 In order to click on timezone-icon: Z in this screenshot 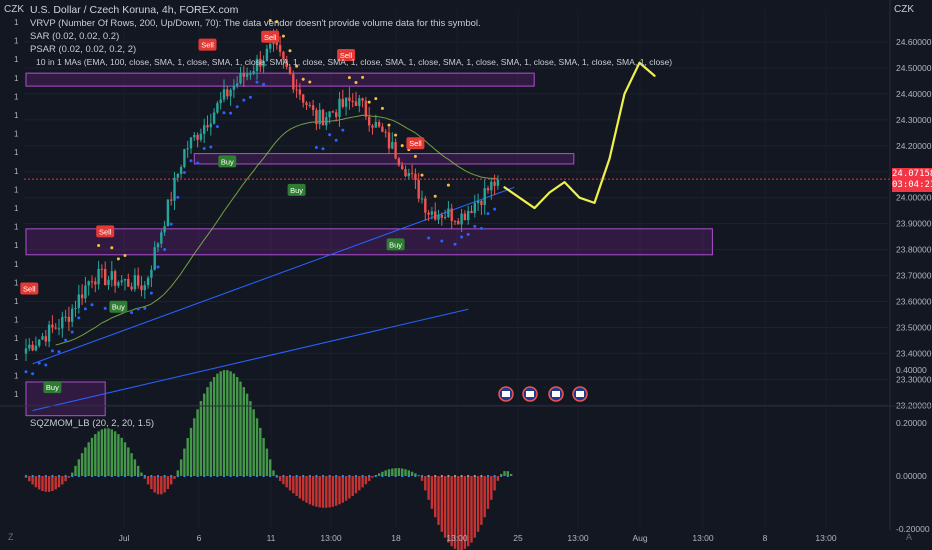, I will do `click(11, 537)`.